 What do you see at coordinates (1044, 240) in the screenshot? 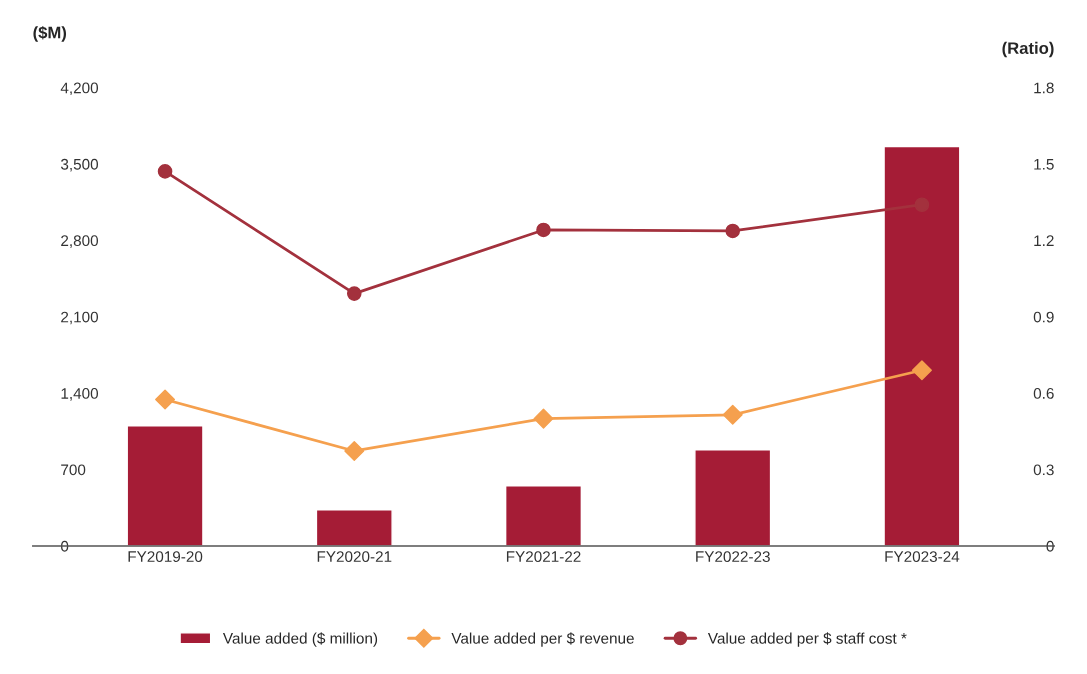
I see `y2-tick-label: 1.2` at bounding box center [1044, 240].